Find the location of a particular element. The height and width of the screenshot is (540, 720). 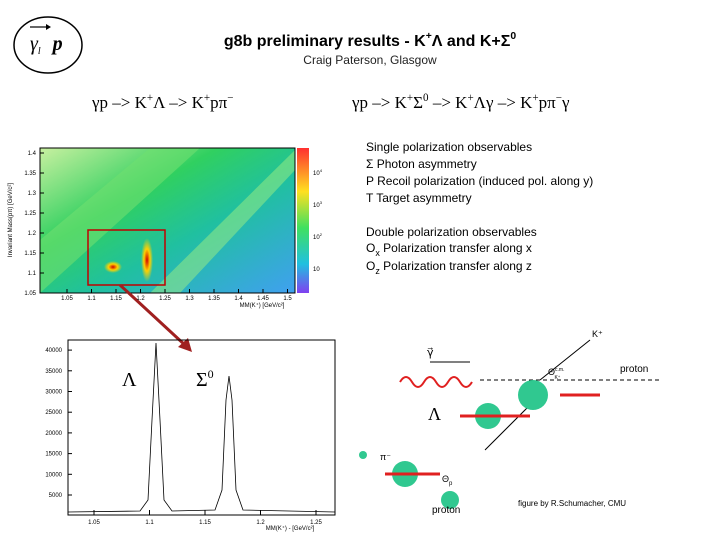

x-tick-label: 1.45 is located at coordinates (263, 299).